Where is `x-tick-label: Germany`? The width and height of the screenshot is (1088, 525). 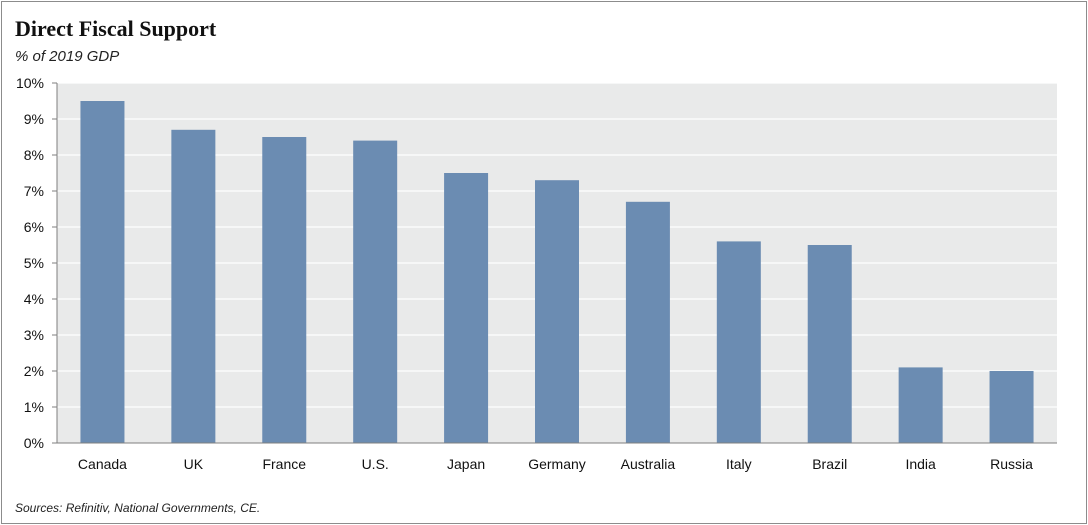 x-tick-label: Germany is located at coordinates (557, 464).